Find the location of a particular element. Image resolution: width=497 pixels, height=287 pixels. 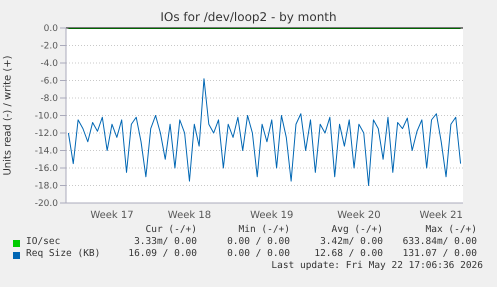

x-tick-label: Week 20 is located at coordinates (359, 216).